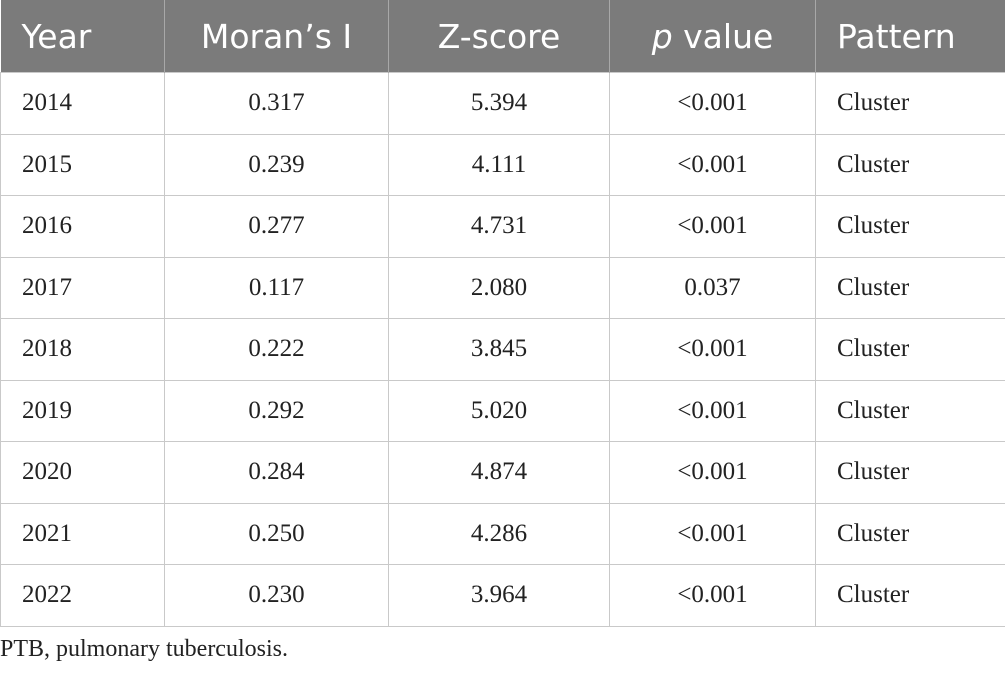 This screenshot has width=1005, height=677. I want to click on header-row: Year Moran’s I Z-score p value Pattern, so click(502, 36).